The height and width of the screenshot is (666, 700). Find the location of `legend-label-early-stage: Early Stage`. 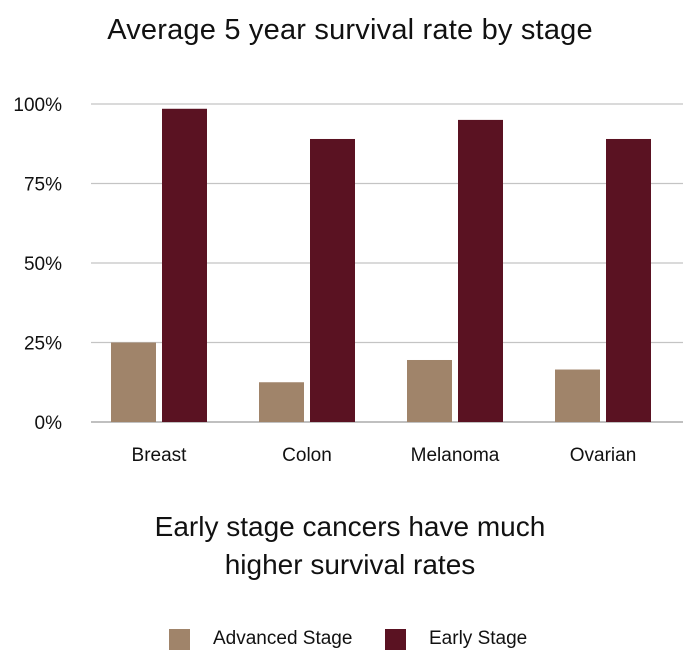

legend-label-early-stage: Early Stage is located at coordinates (478, 638).